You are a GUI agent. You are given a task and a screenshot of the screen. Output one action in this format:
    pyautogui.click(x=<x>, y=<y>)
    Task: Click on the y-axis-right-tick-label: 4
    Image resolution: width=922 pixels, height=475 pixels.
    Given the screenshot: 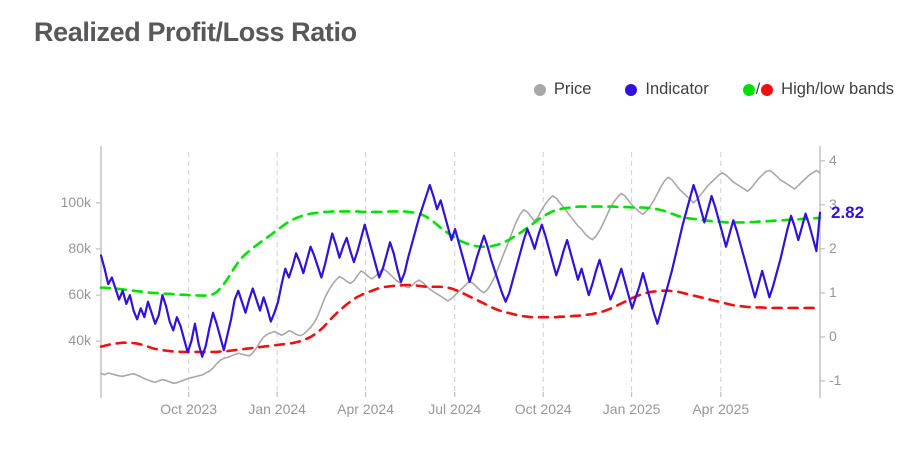 What is the action you would take?
    pyautogui.click(x=833, y=159)
    